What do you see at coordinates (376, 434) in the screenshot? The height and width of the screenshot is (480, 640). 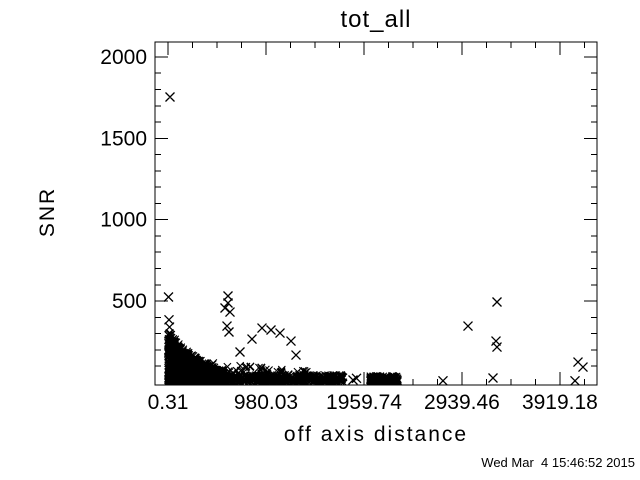 I see `x-axis-label: off axis distance` at bounding box center [376, 434].